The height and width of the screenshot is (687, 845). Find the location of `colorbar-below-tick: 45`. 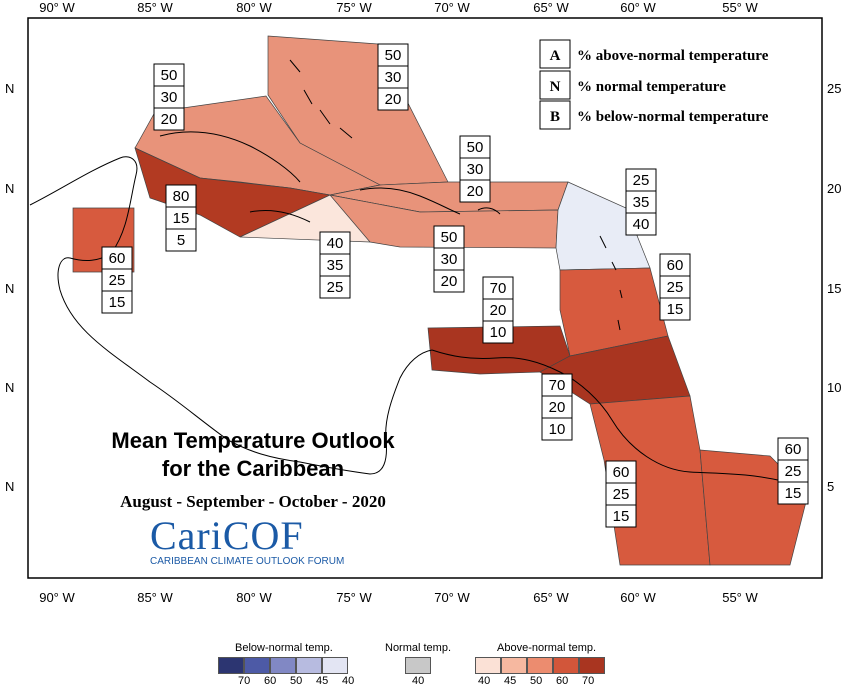

colorbar-below-tick: 45 is located at coordinates (322, 681).